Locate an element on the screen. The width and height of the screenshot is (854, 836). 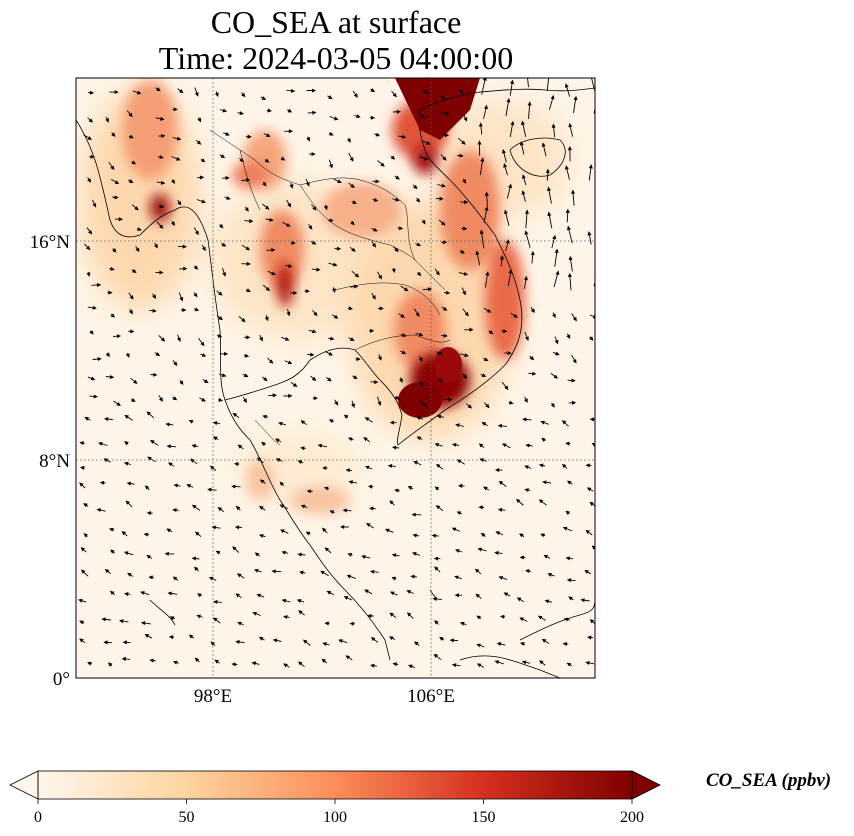
figure-title: CO_SEA at surface is located at coordinates (336, 22).